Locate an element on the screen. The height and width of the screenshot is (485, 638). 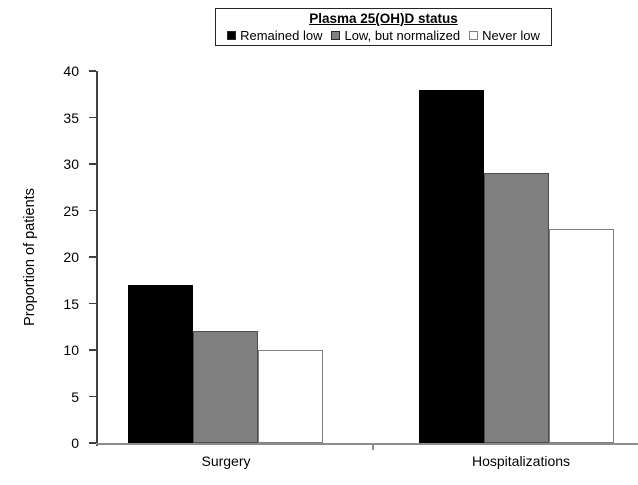
legend-item-label: Remained low is located at coordinates (281, 35).